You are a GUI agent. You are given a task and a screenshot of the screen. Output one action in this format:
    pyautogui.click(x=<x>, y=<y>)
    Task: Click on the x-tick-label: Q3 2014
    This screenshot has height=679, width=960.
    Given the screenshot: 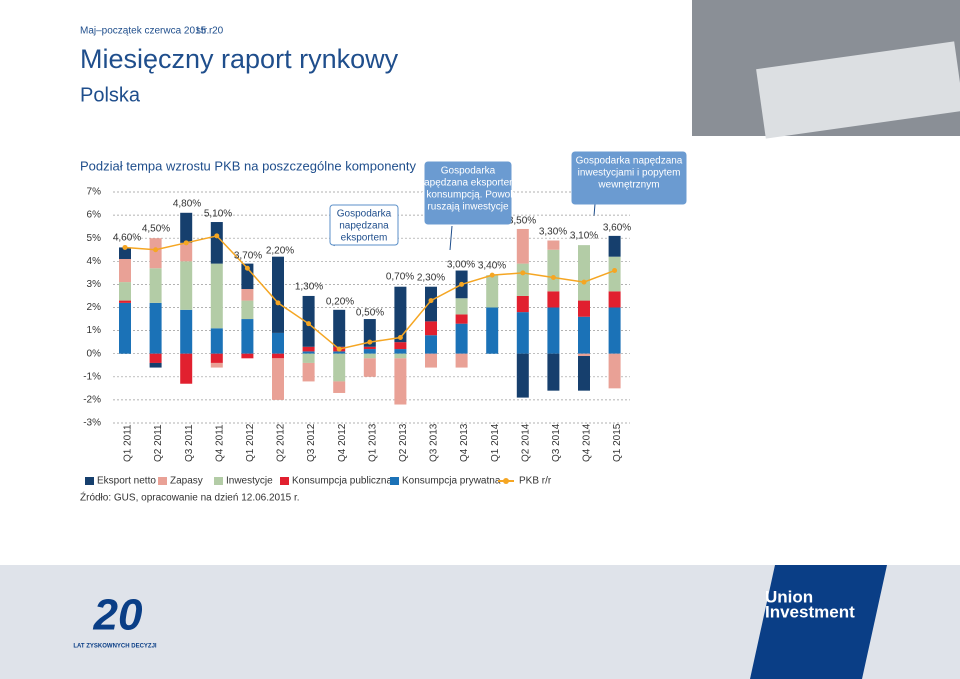 What is the action you would take?
    pyautogui.click(x=556, y=442)
    